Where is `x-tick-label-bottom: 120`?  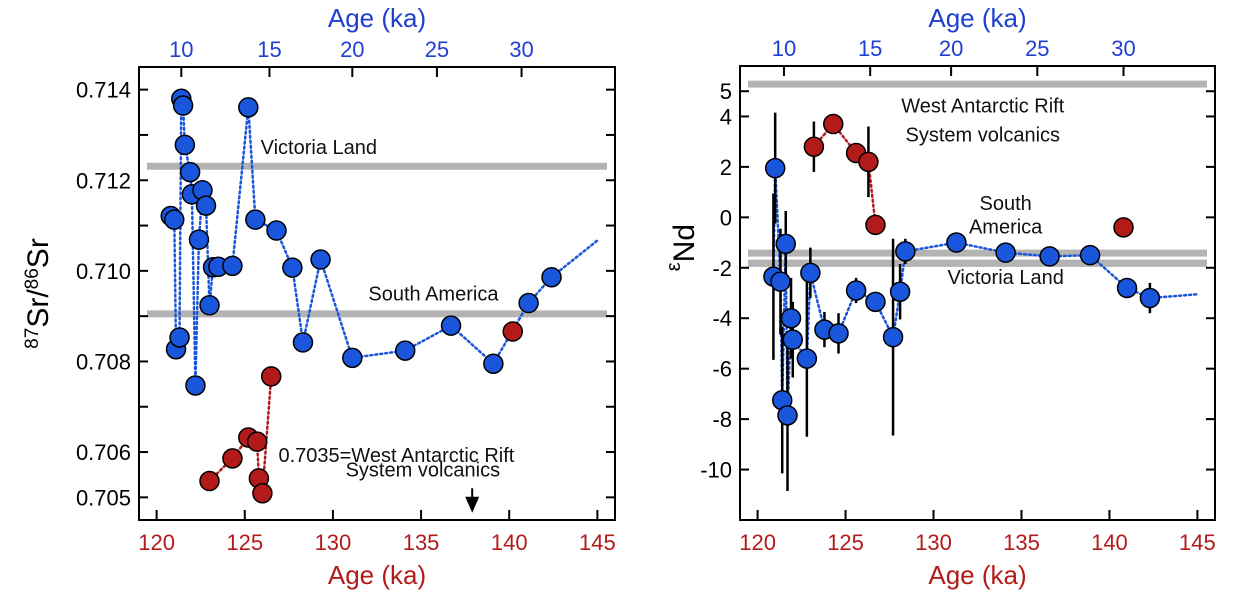 x-tick-label-bottom: 120 is located at coordinates (757, 542).